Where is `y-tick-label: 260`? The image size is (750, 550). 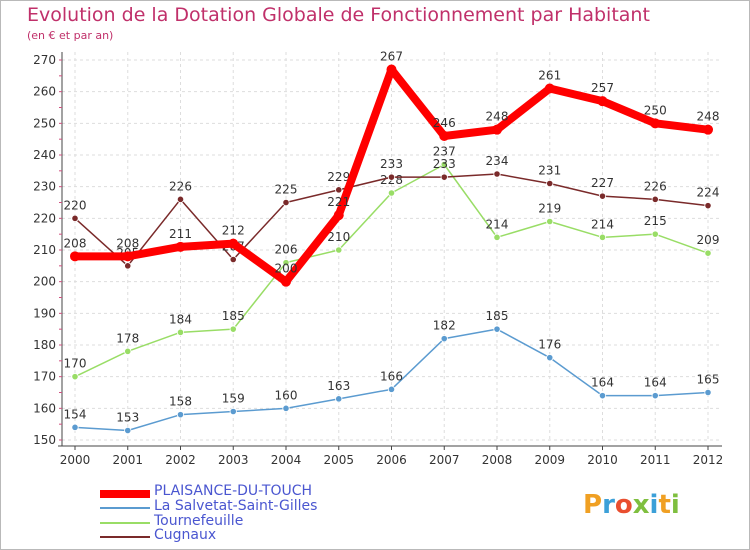
y-tick-label: 260 is located at coordinates (44, 92).